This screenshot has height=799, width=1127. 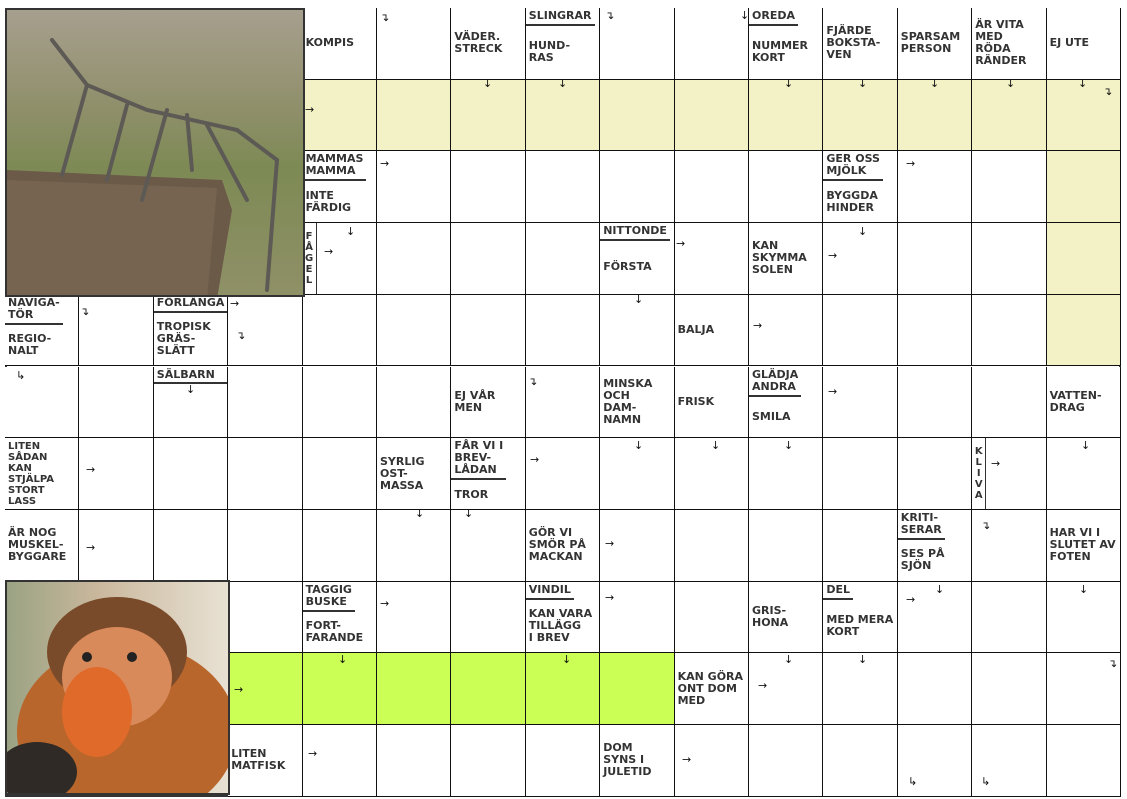 I want to click on answer-cell: K L I V A, so click(x=1009, y=474).